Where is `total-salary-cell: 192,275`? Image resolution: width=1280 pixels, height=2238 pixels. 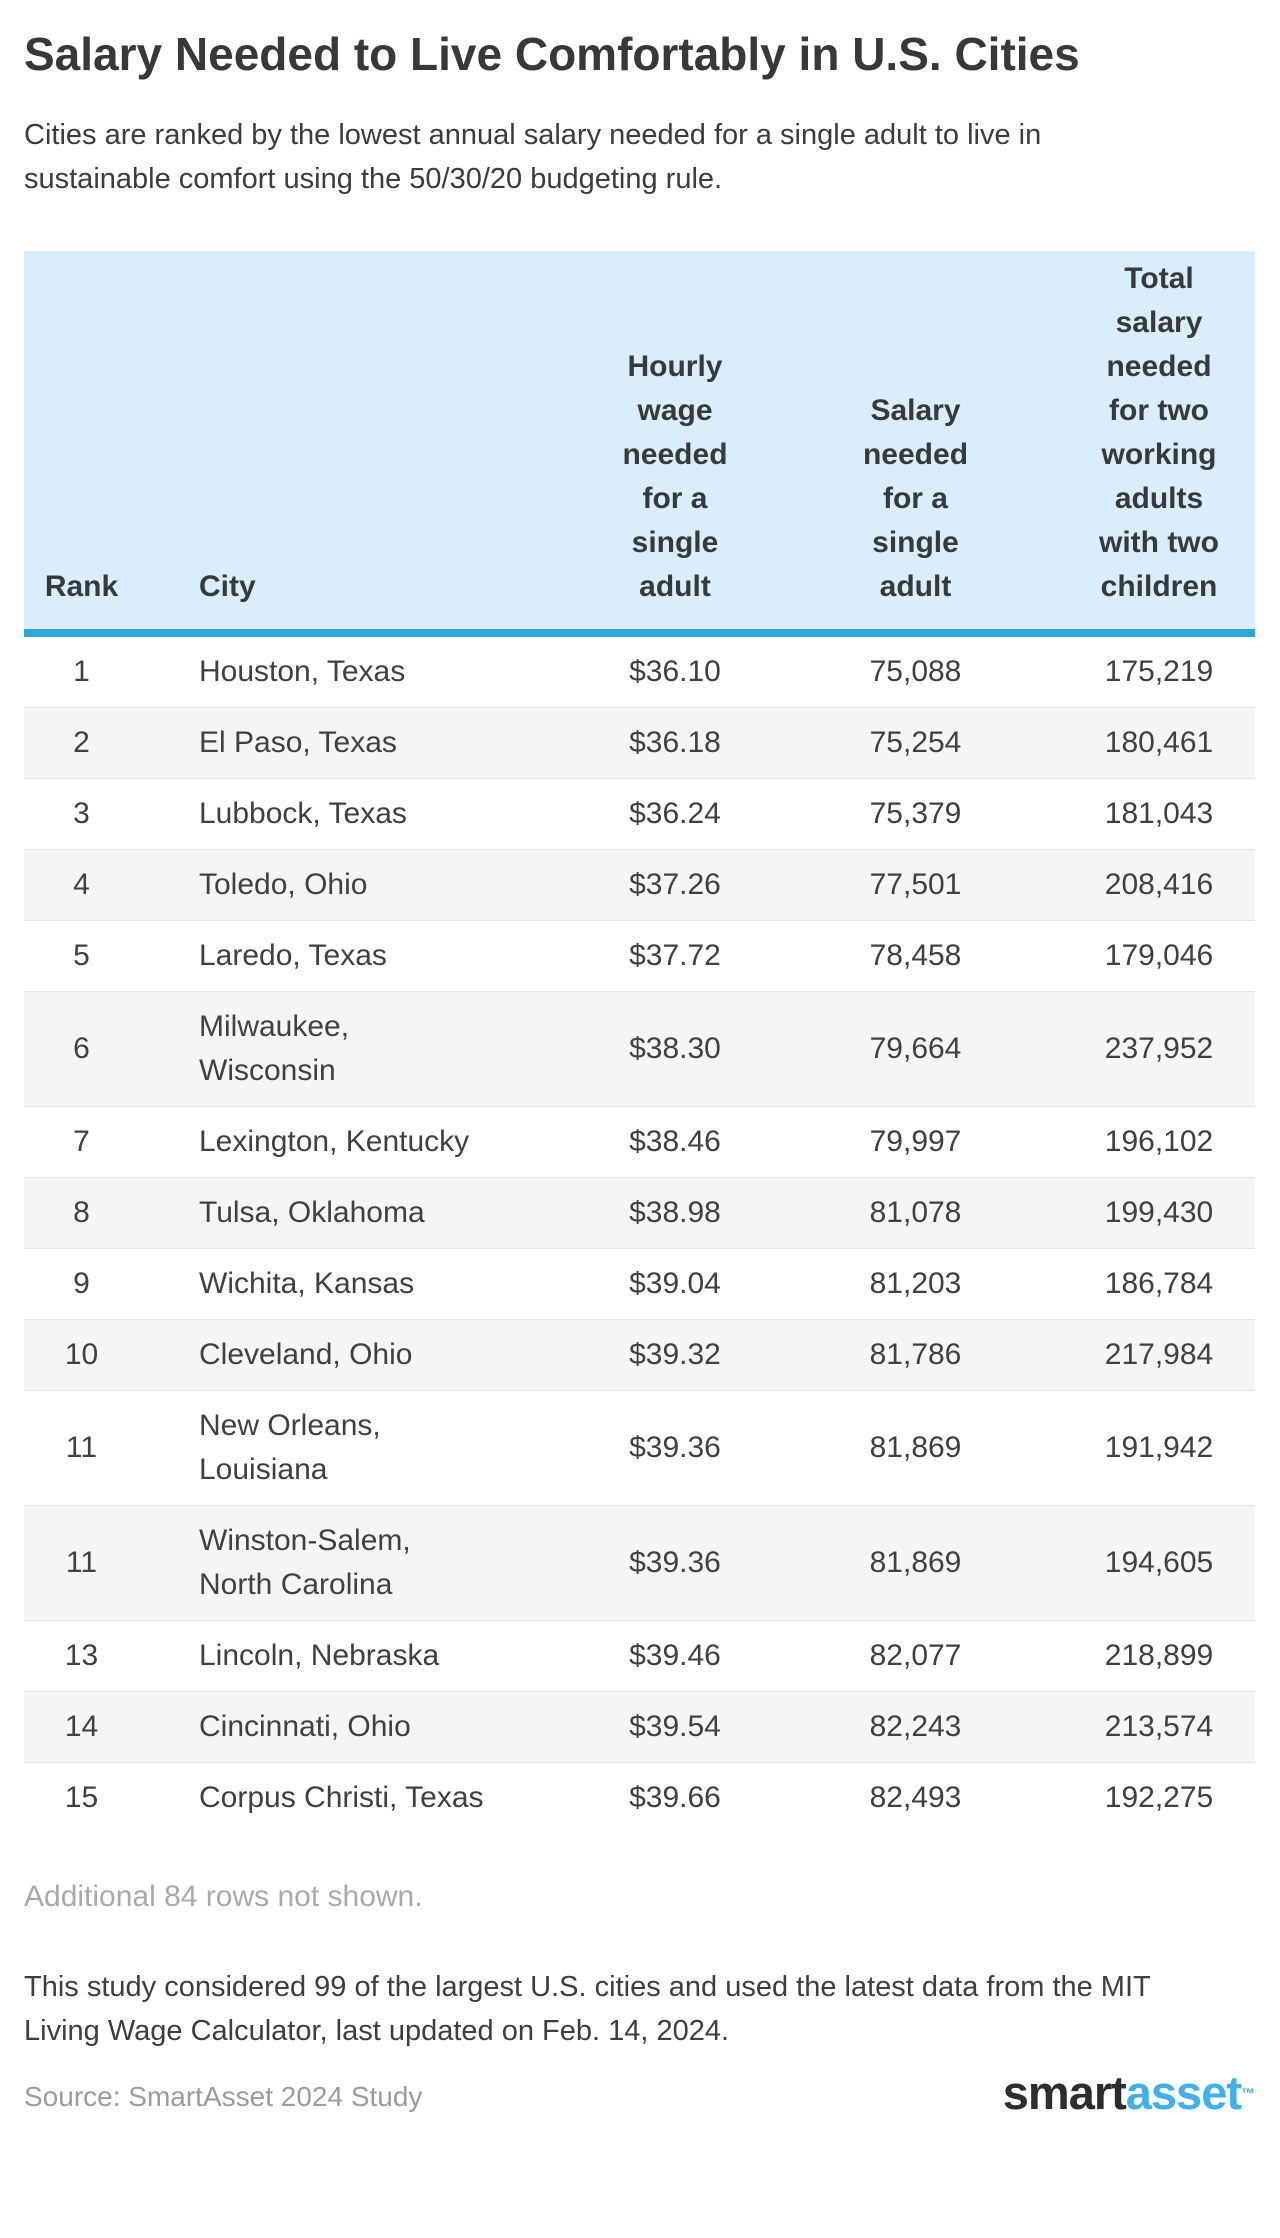
total-salary-cell: 192,275 is located at coordinates (1159, 1797).